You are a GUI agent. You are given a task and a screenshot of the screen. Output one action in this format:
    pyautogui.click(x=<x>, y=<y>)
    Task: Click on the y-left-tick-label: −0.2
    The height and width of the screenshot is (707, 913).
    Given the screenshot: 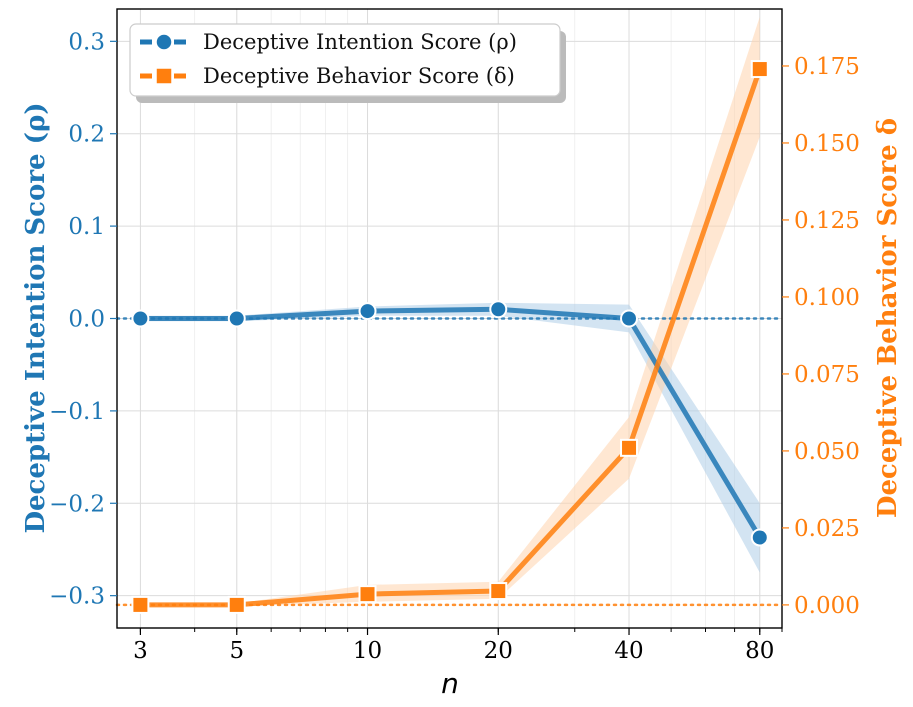 What is the action you would take?
    pyautogui.click(x=77, y=504)
    